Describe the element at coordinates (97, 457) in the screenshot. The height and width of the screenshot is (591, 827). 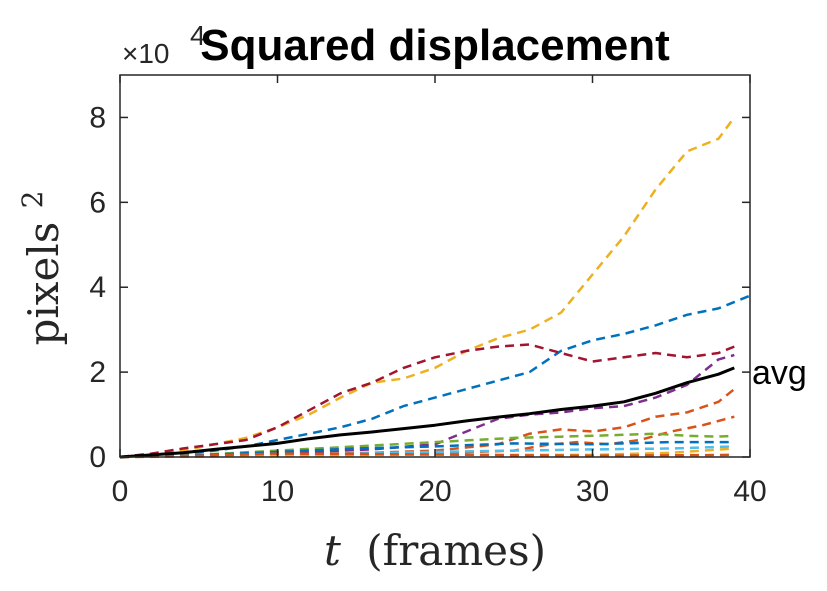
I see `y-tick-label: 0` at that location.